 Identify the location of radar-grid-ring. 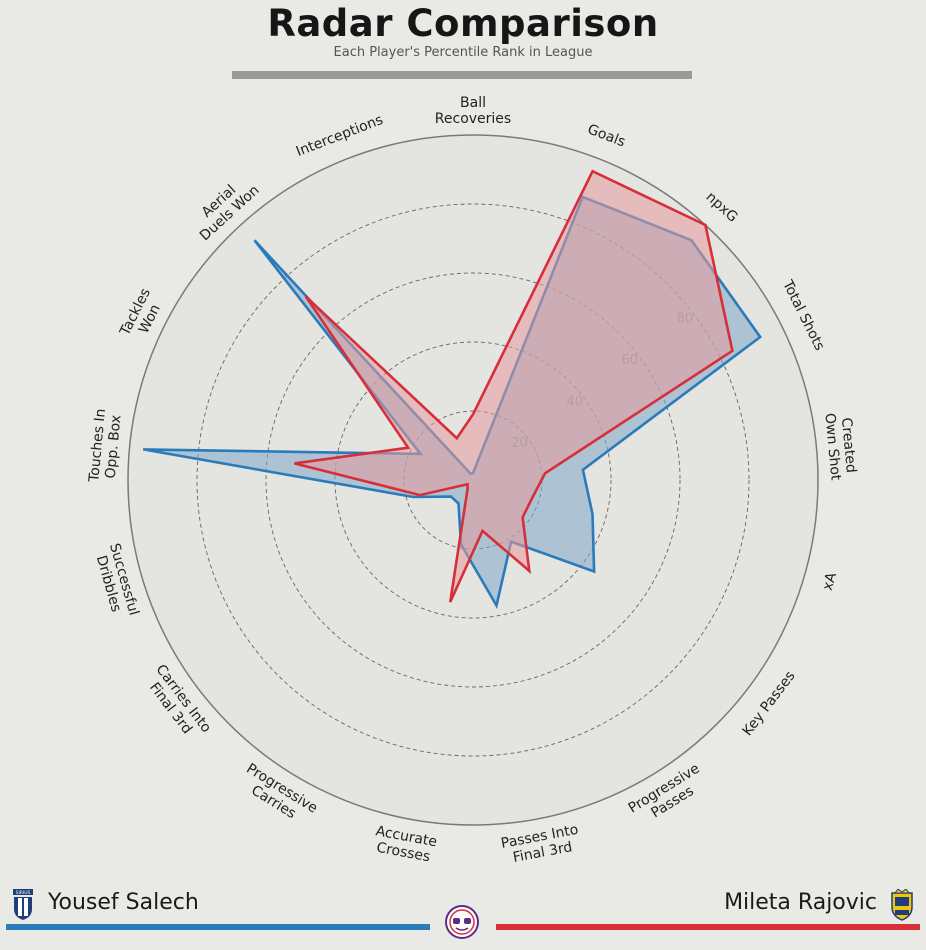
(473, 480).